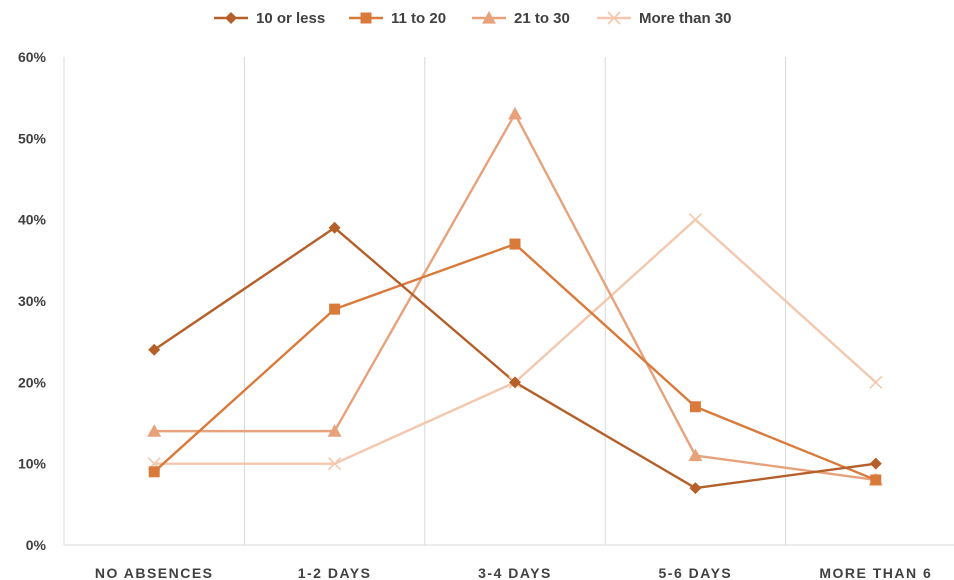 Image resolution: width=954 pixels, height=580 pixels. I want to click on legend: 10 or less 11 to 20 21 to 30 More than 30, so click(473, 18).